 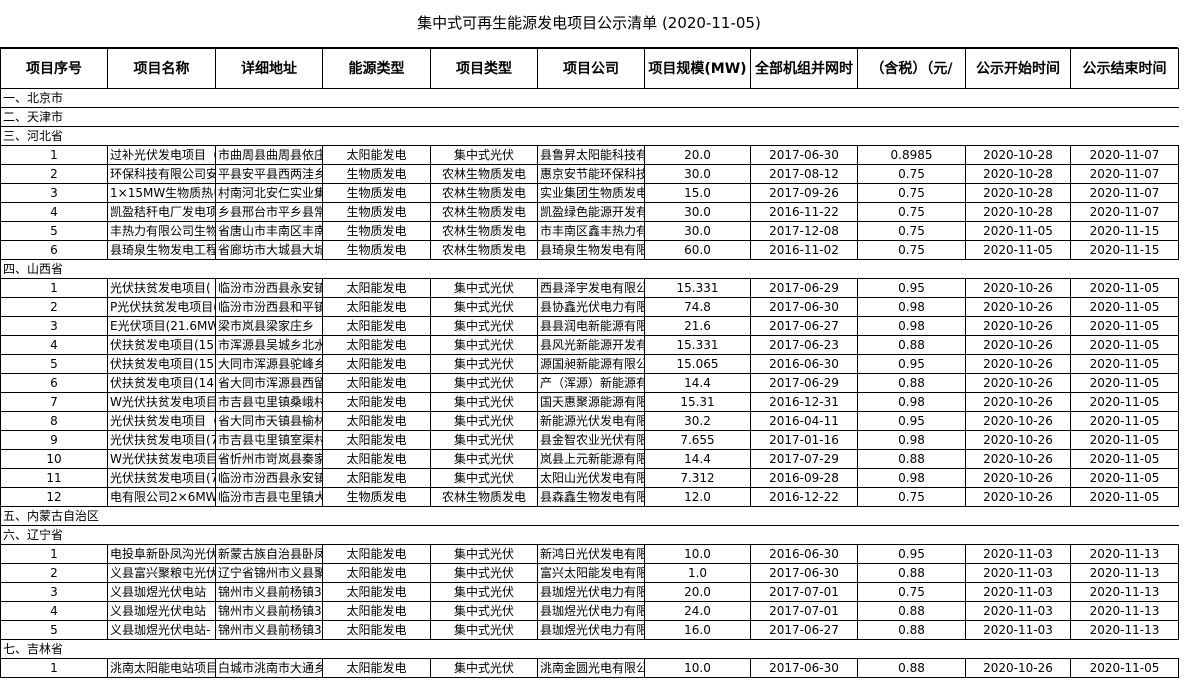 I want to click on cell: 6, so click(x=54, y=383).